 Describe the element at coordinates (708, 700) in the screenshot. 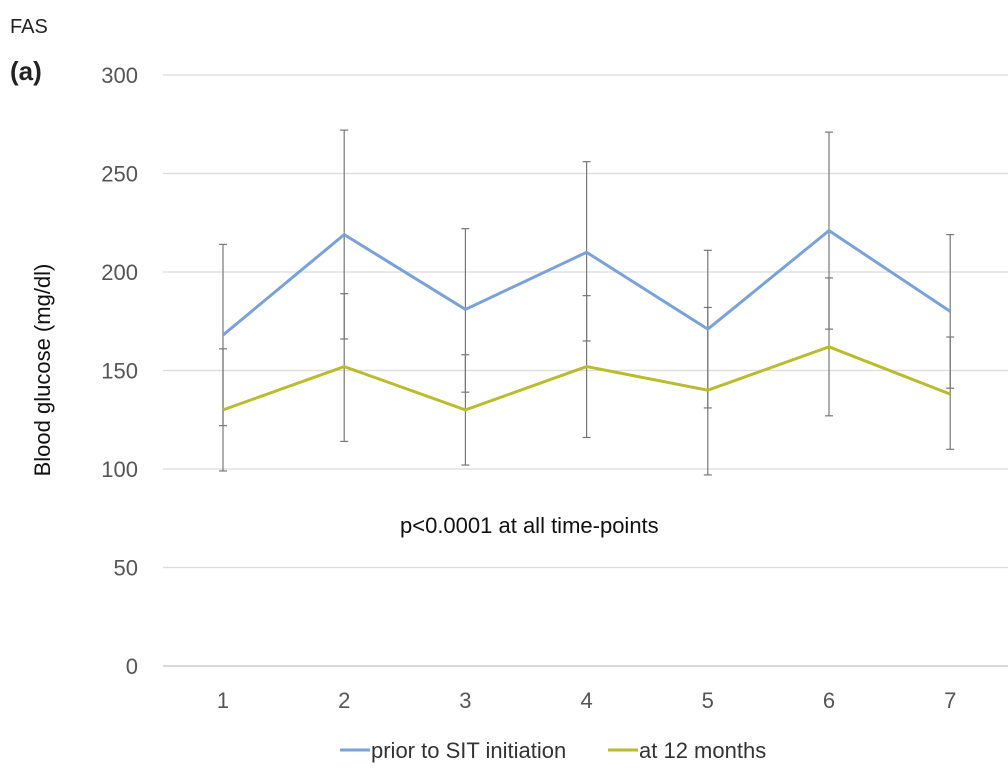

I see `x-tick-label: 5` at that location.